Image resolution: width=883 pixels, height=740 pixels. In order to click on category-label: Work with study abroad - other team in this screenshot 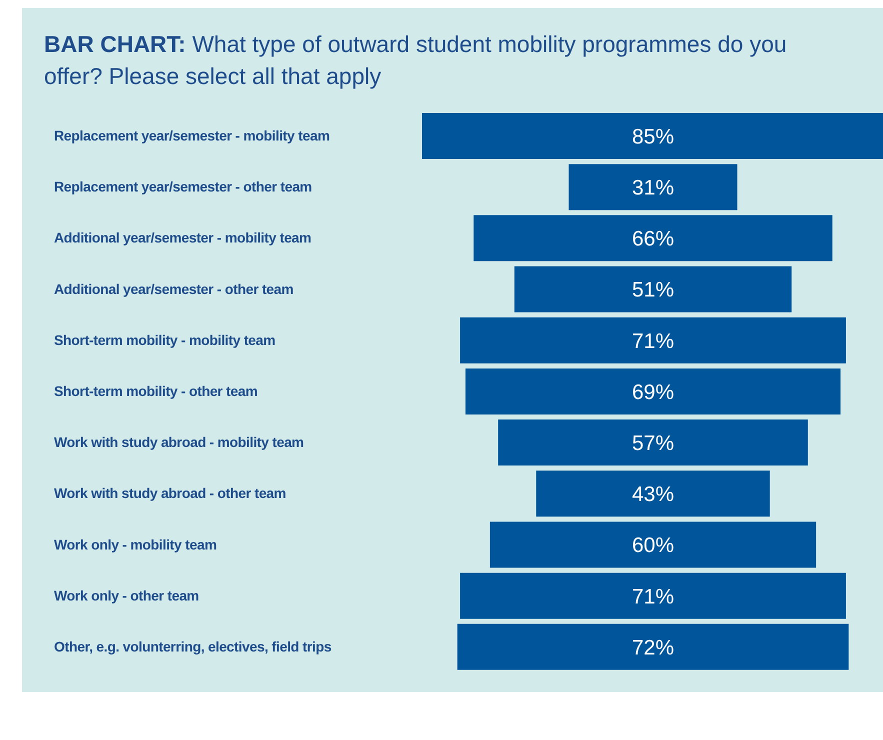, I will do `click(170, 493)`.